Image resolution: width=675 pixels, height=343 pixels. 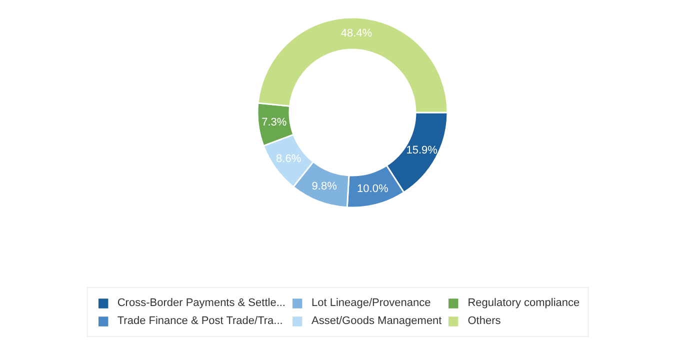 What do you see at coordinates (372, 188) in the screenshot?
I see `data-label: 10.0%` at bounding box center [372, 188].